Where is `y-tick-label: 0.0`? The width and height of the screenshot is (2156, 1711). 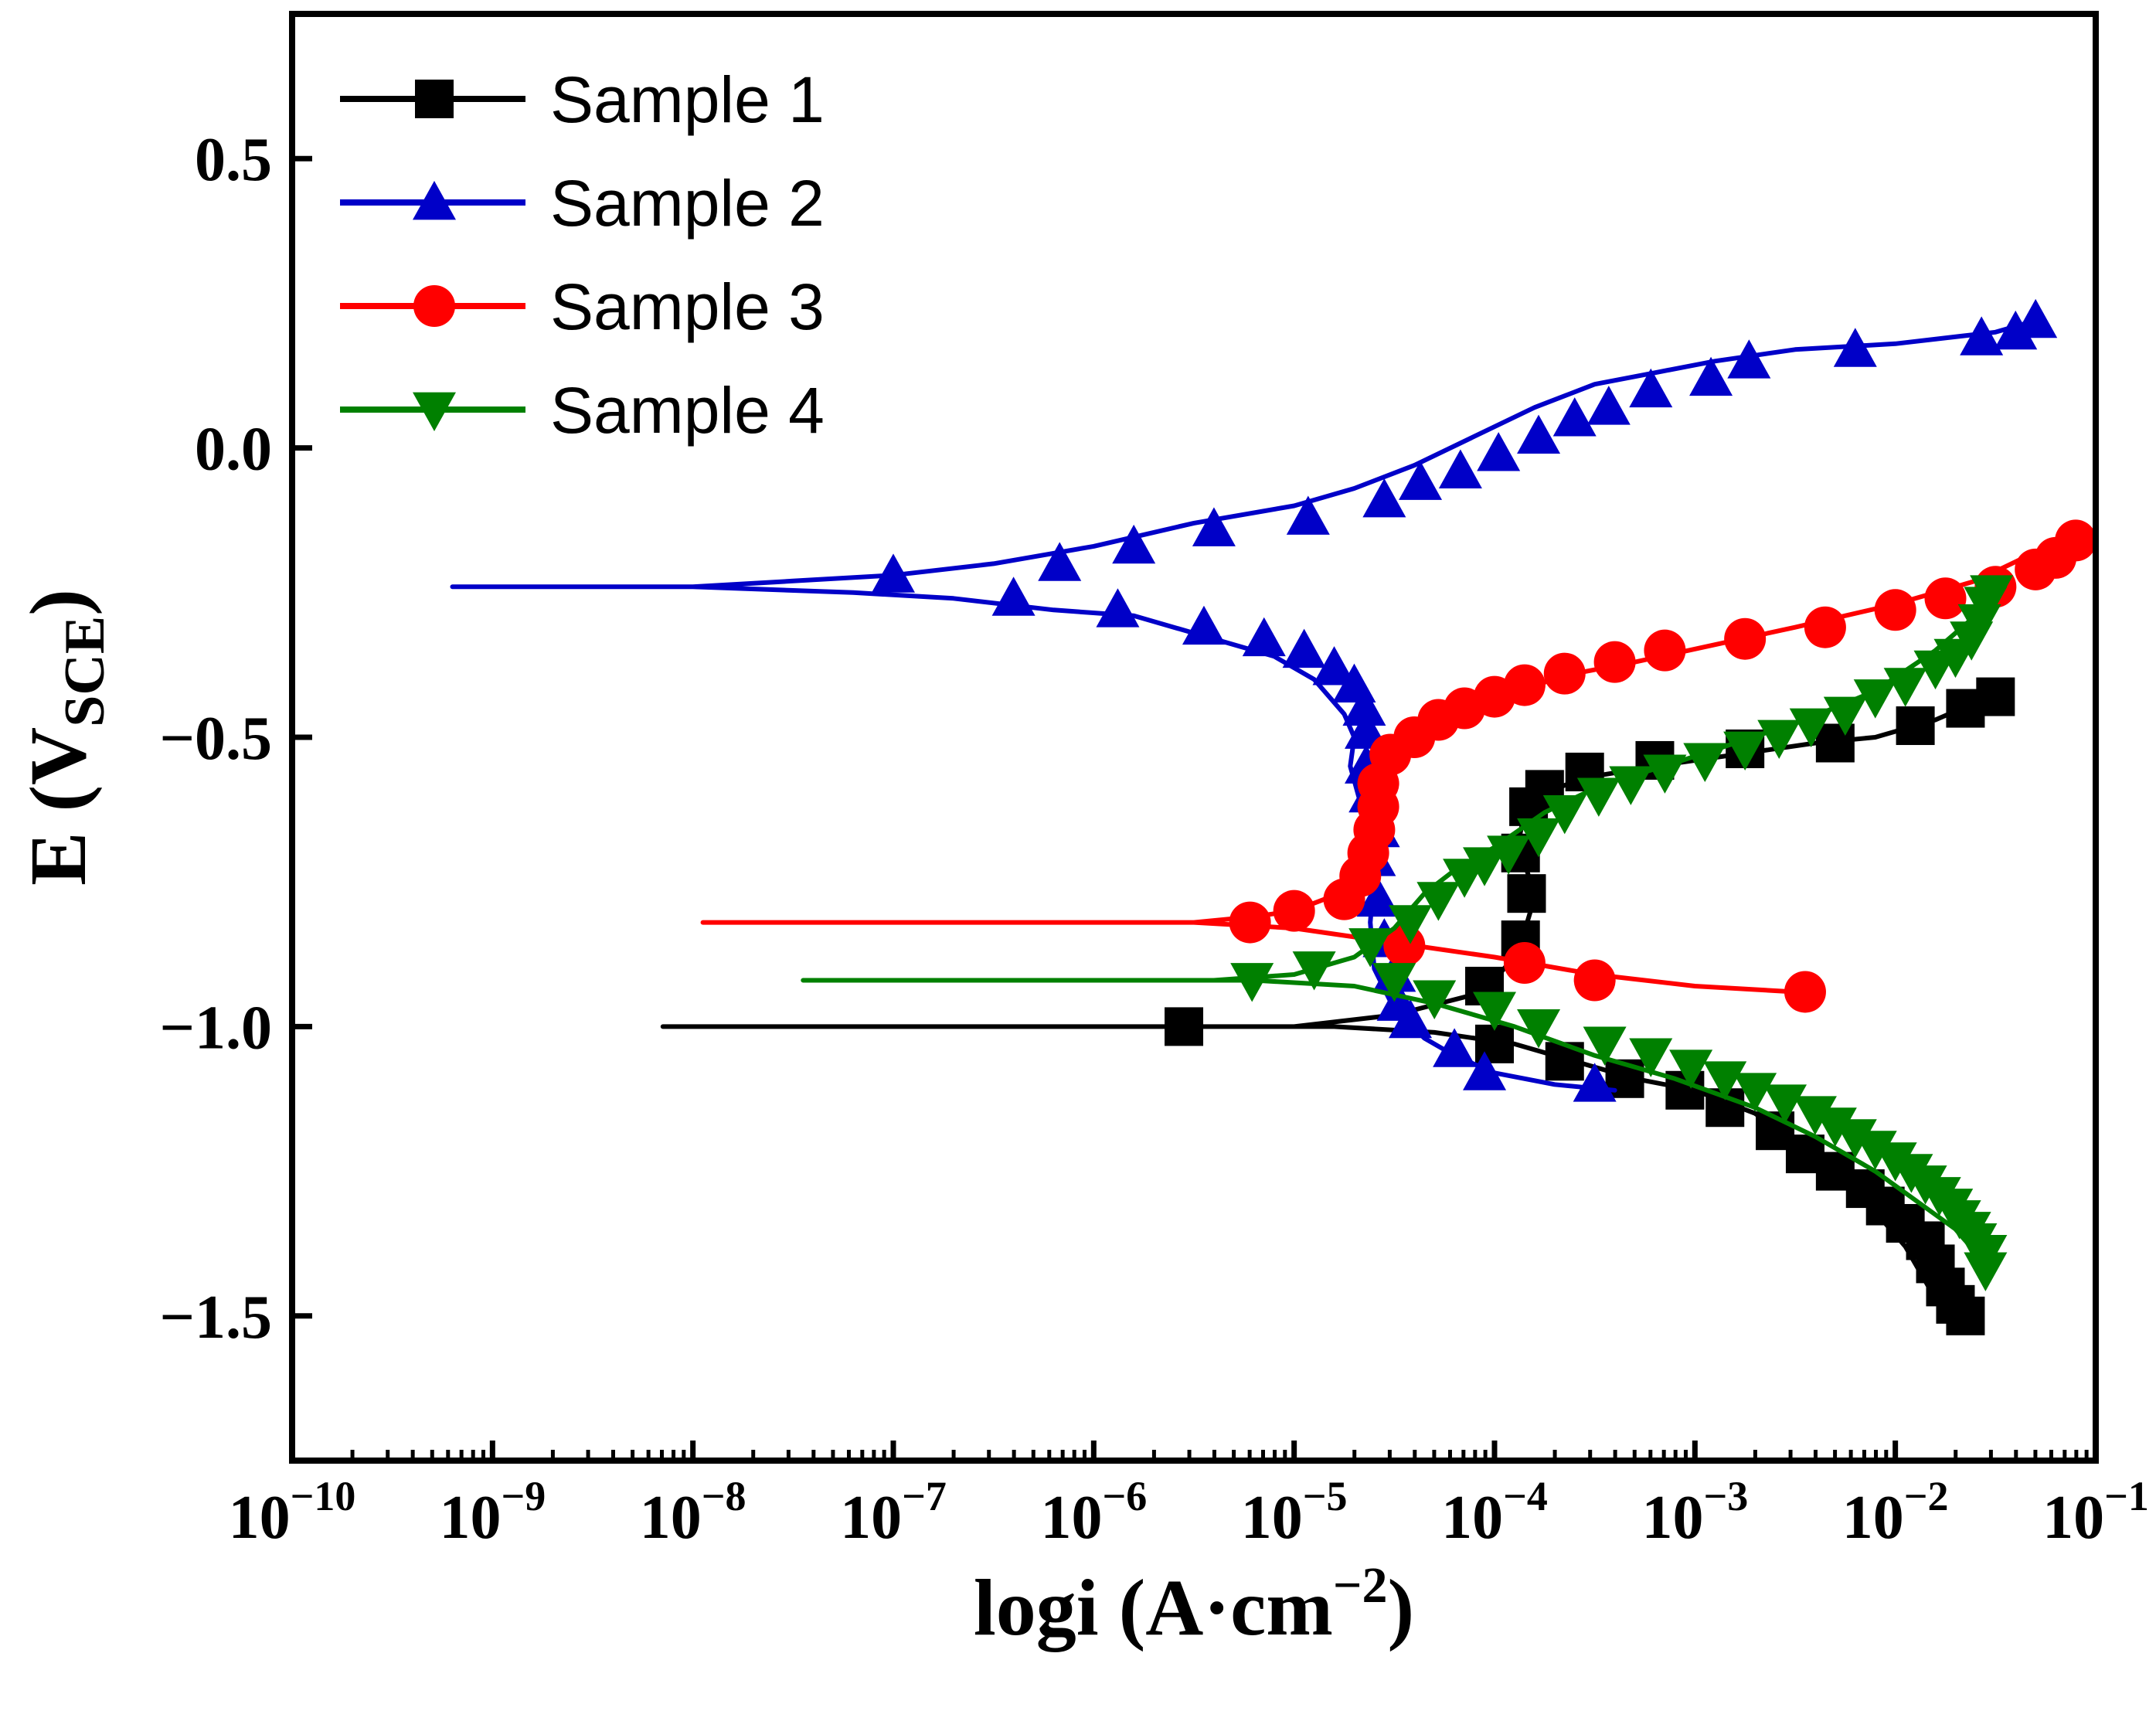
y-tick-label: 0.0 is located at coordinates (233, 450).